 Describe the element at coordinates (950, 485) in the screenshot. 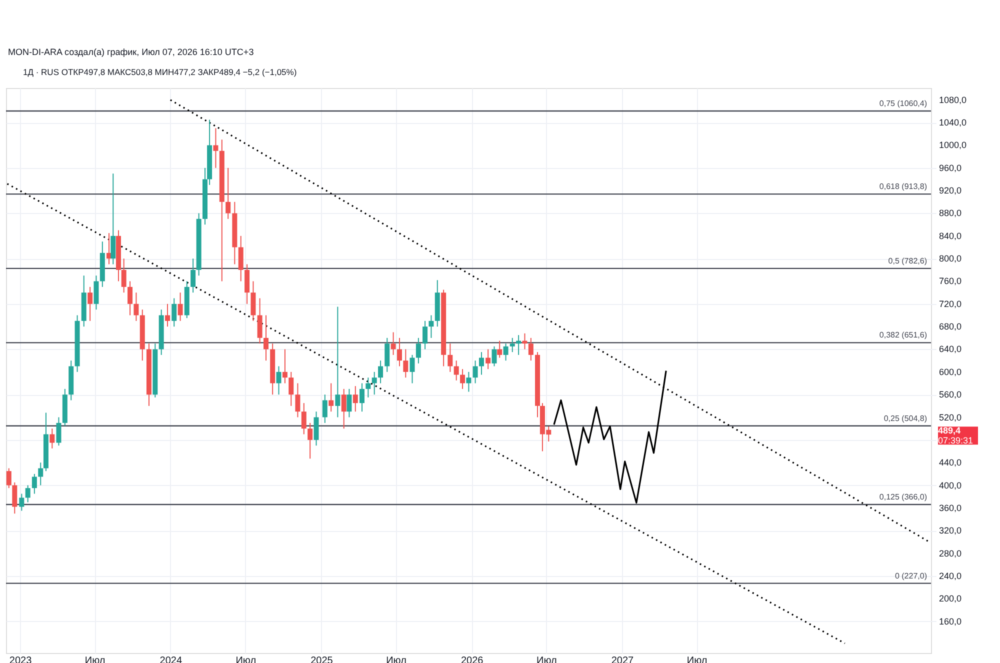

I see `y-tick-label: 400,0` at that location.